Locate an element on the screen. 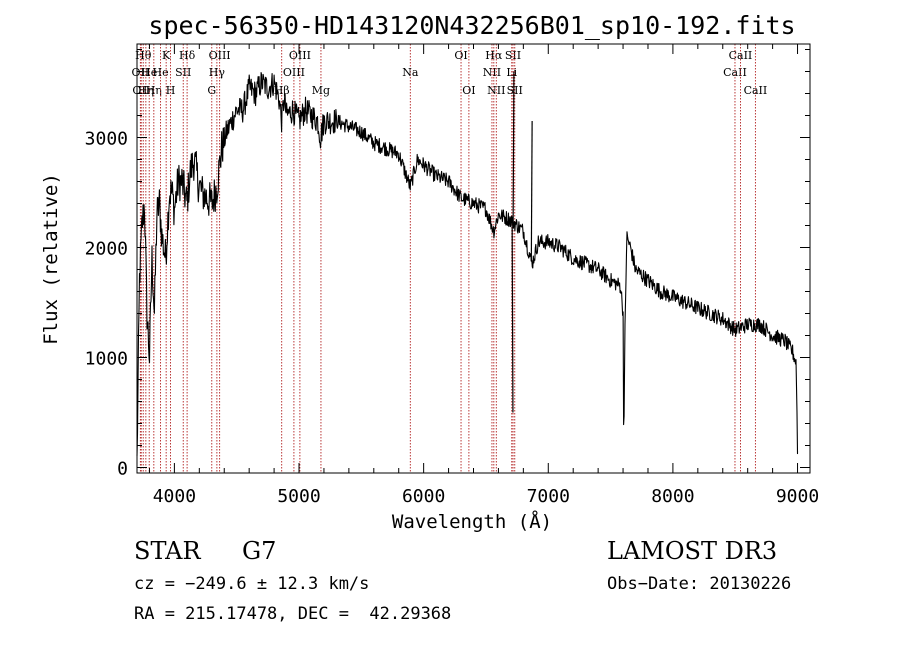 The width and height of the screenshot is (900, 649). line-marker-label-23: NII is located at coordinates (496, 90).